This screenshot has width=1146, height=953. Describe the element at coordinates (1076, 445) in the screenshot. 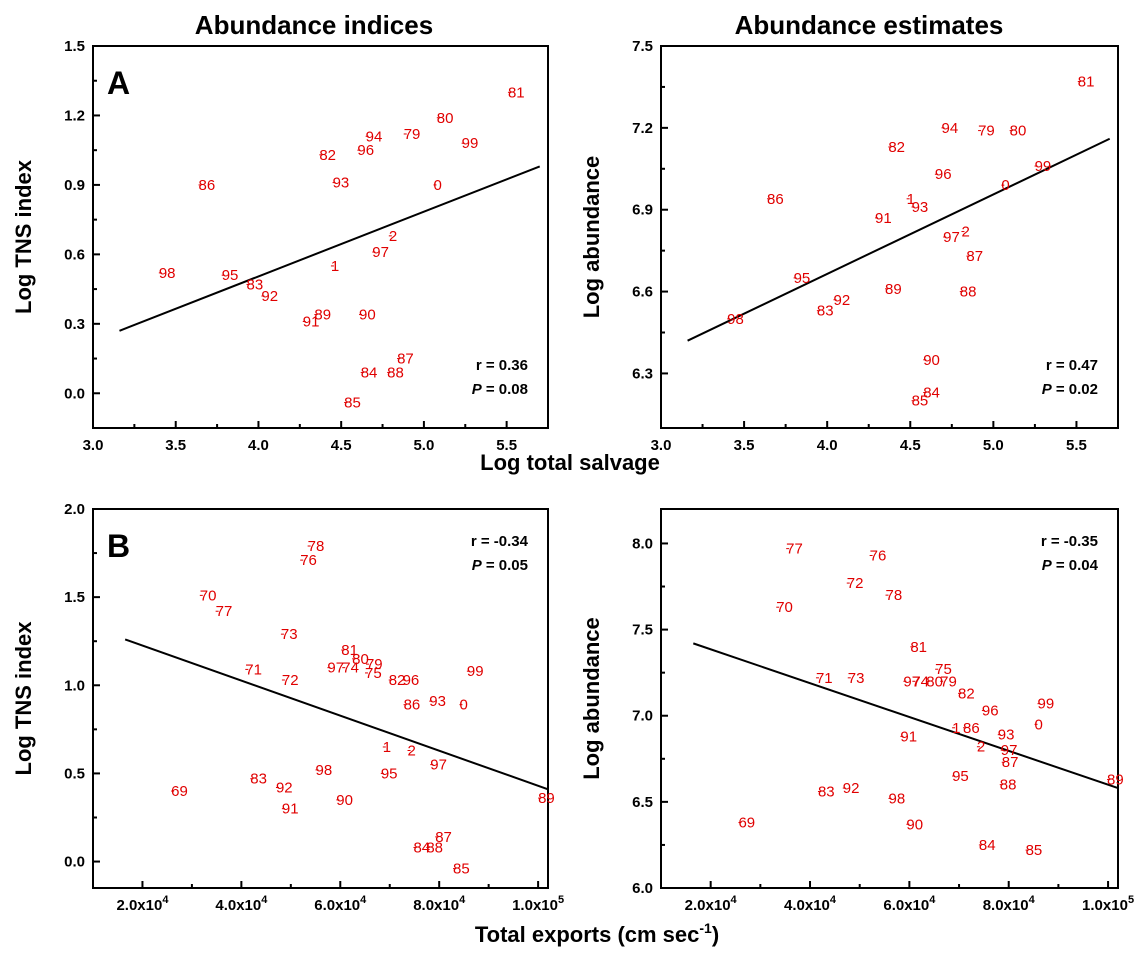

I see `x-tick-label: 5.5` at that location.